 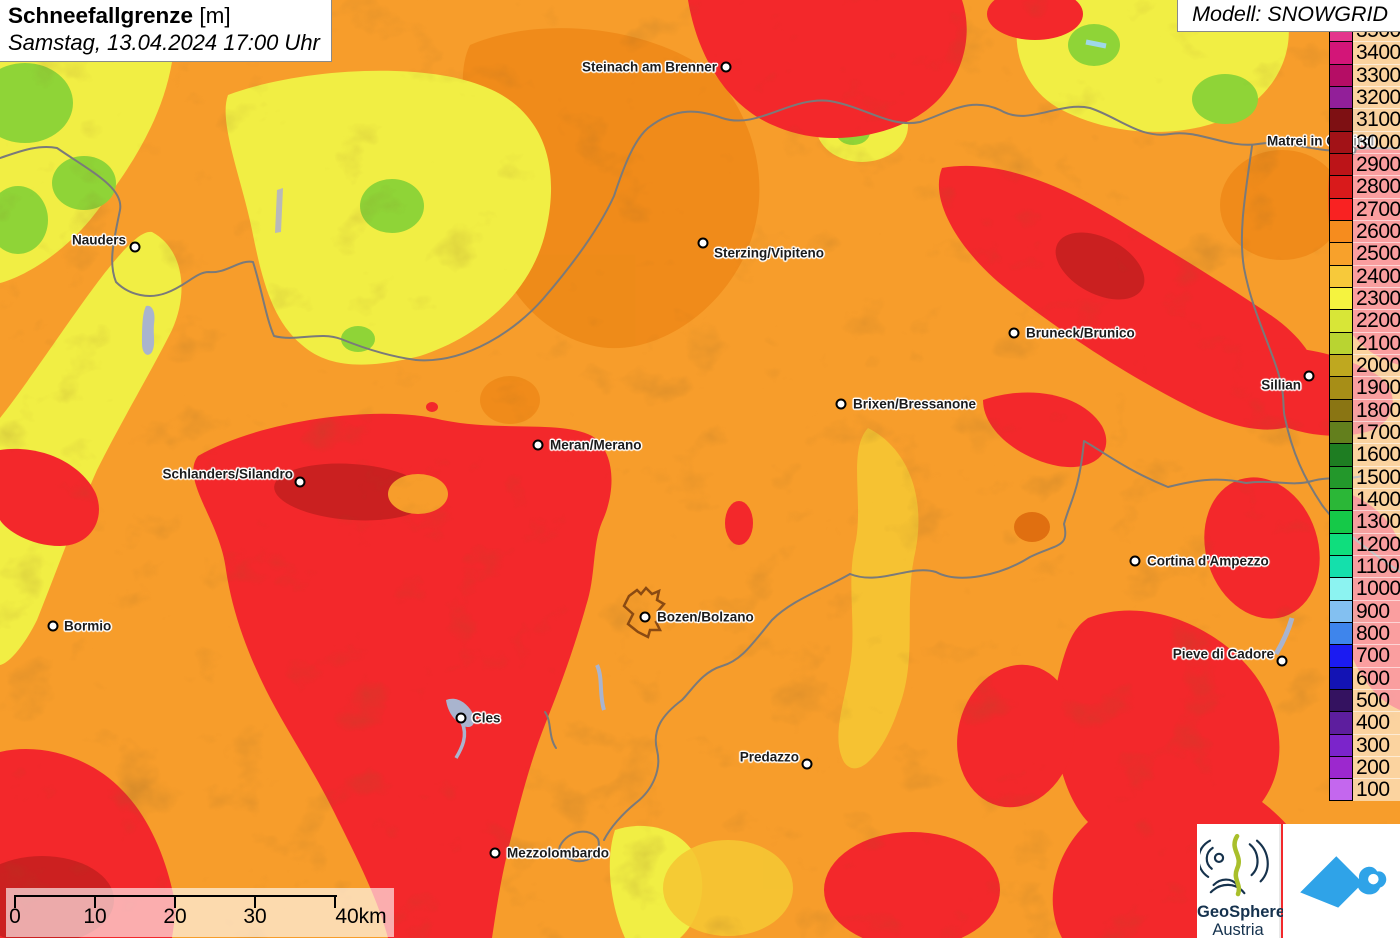 What do you see at coordinates (101, 15) in the screenshot?
I see `map-title-text: Schneefallgrenze` at bounding box center [101, 15].